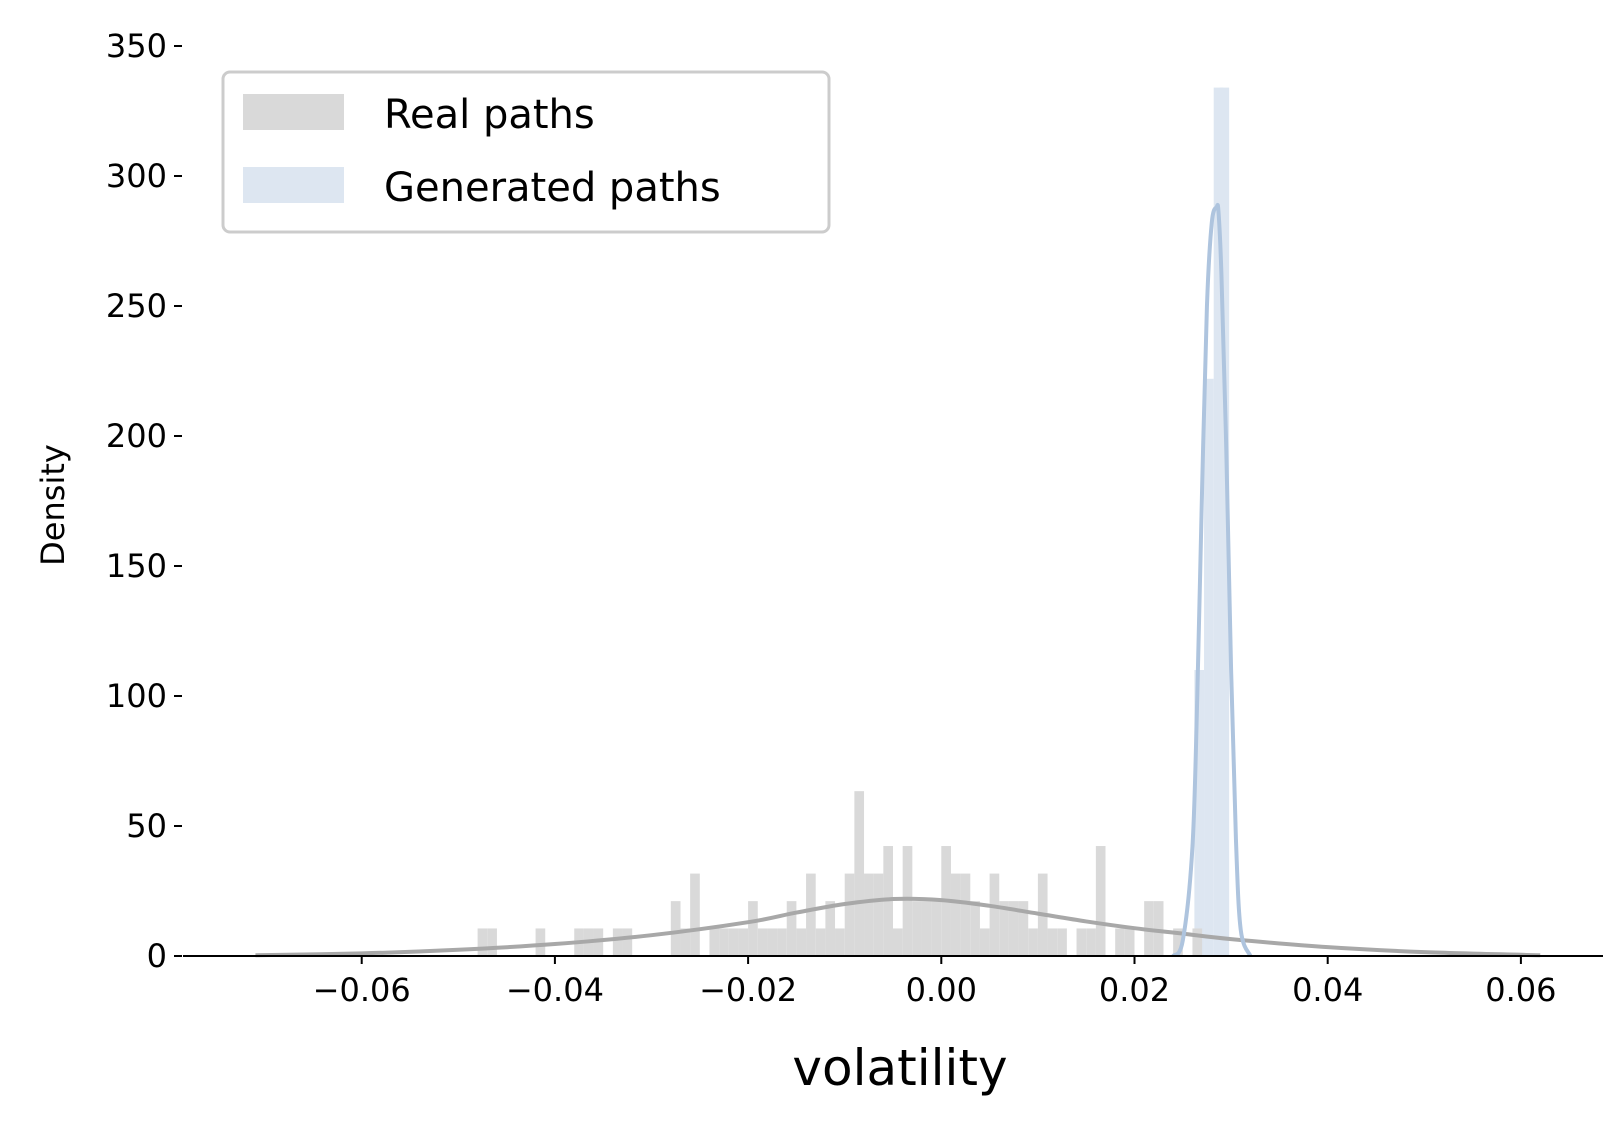  Describe the element at coordinates (898, 927) in the screenshot. I see `real-paths-kde-line` at that location.